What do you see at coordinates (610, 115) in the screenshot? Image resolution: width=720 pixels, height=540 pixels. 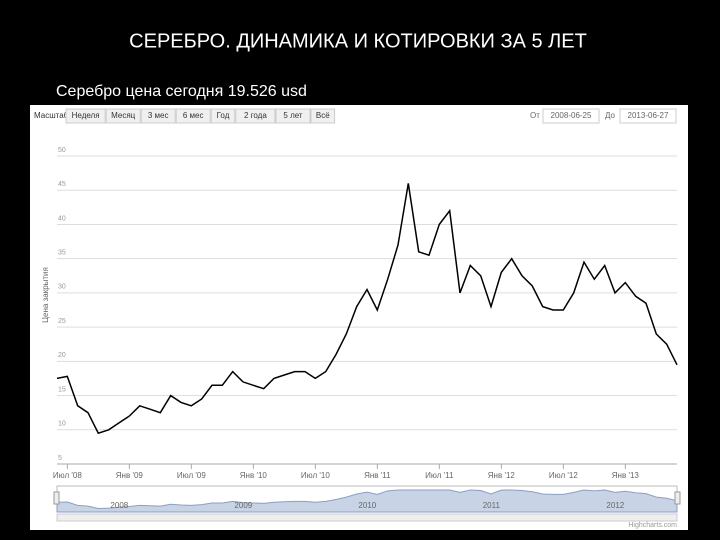 I see `to-label: До` at bounding box center [610, 115].